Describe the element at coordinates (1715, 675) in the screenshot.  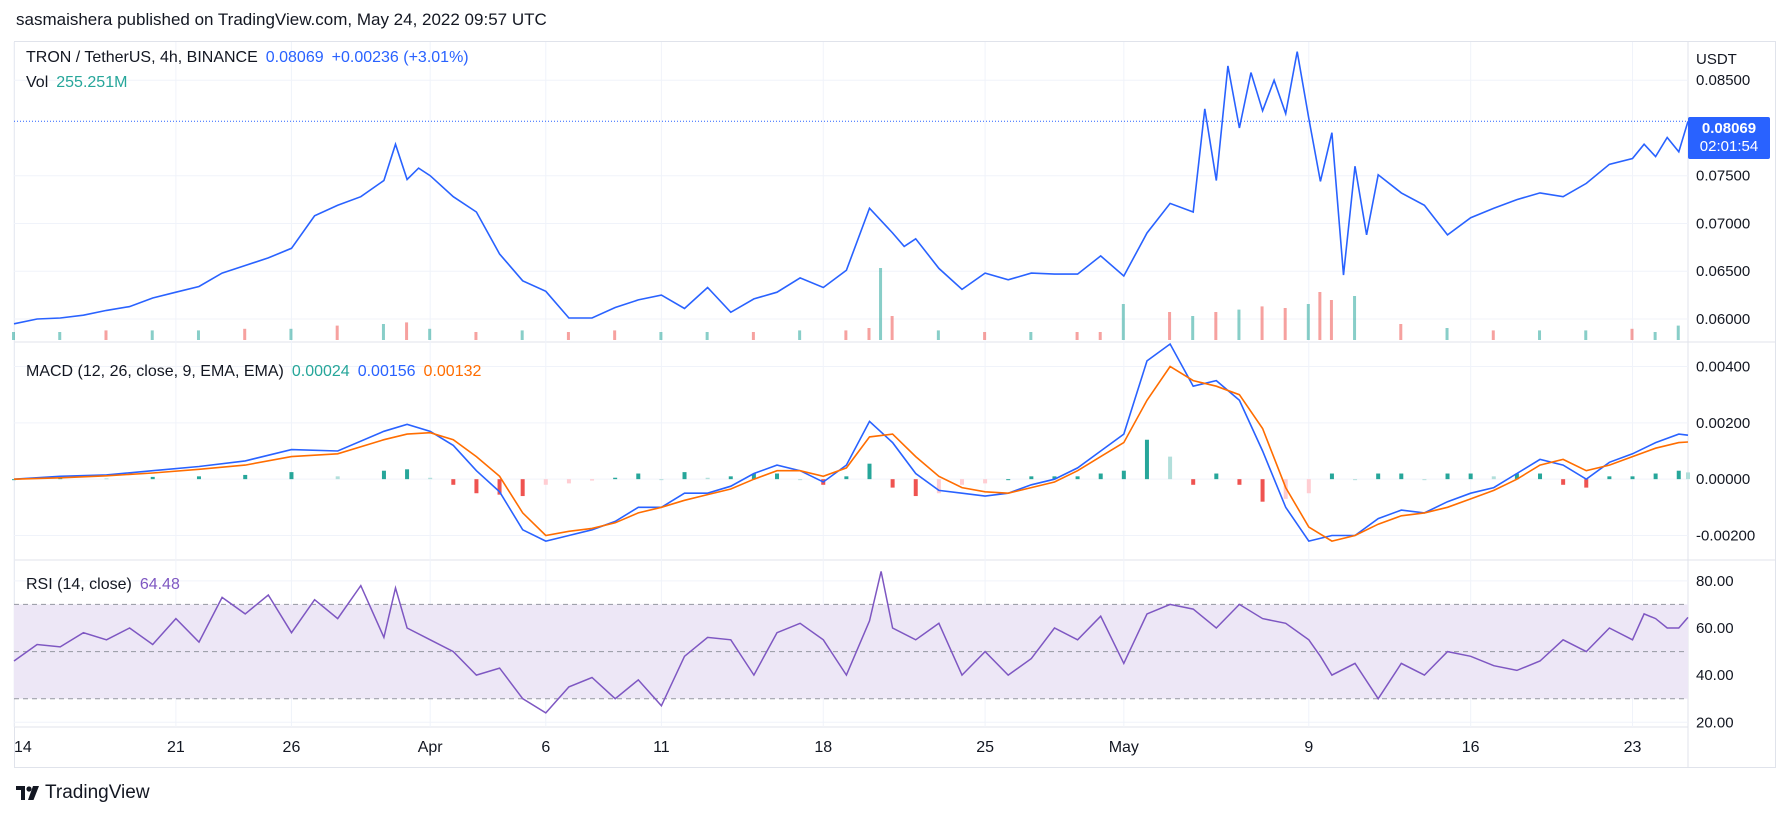
I see `rsi-y-tick-label: 40.00` at that location.